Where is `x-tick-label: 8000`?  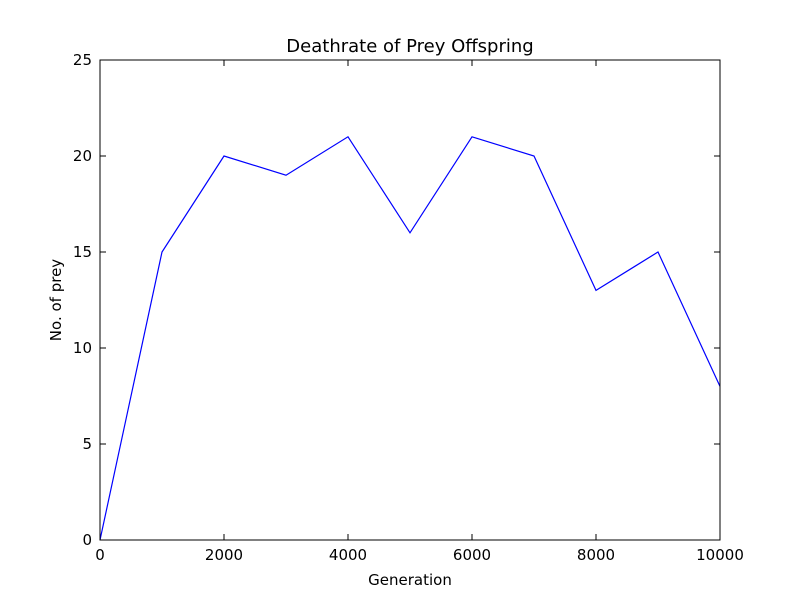 x-tick-label: 8000 is located at coordinates (596, 555).